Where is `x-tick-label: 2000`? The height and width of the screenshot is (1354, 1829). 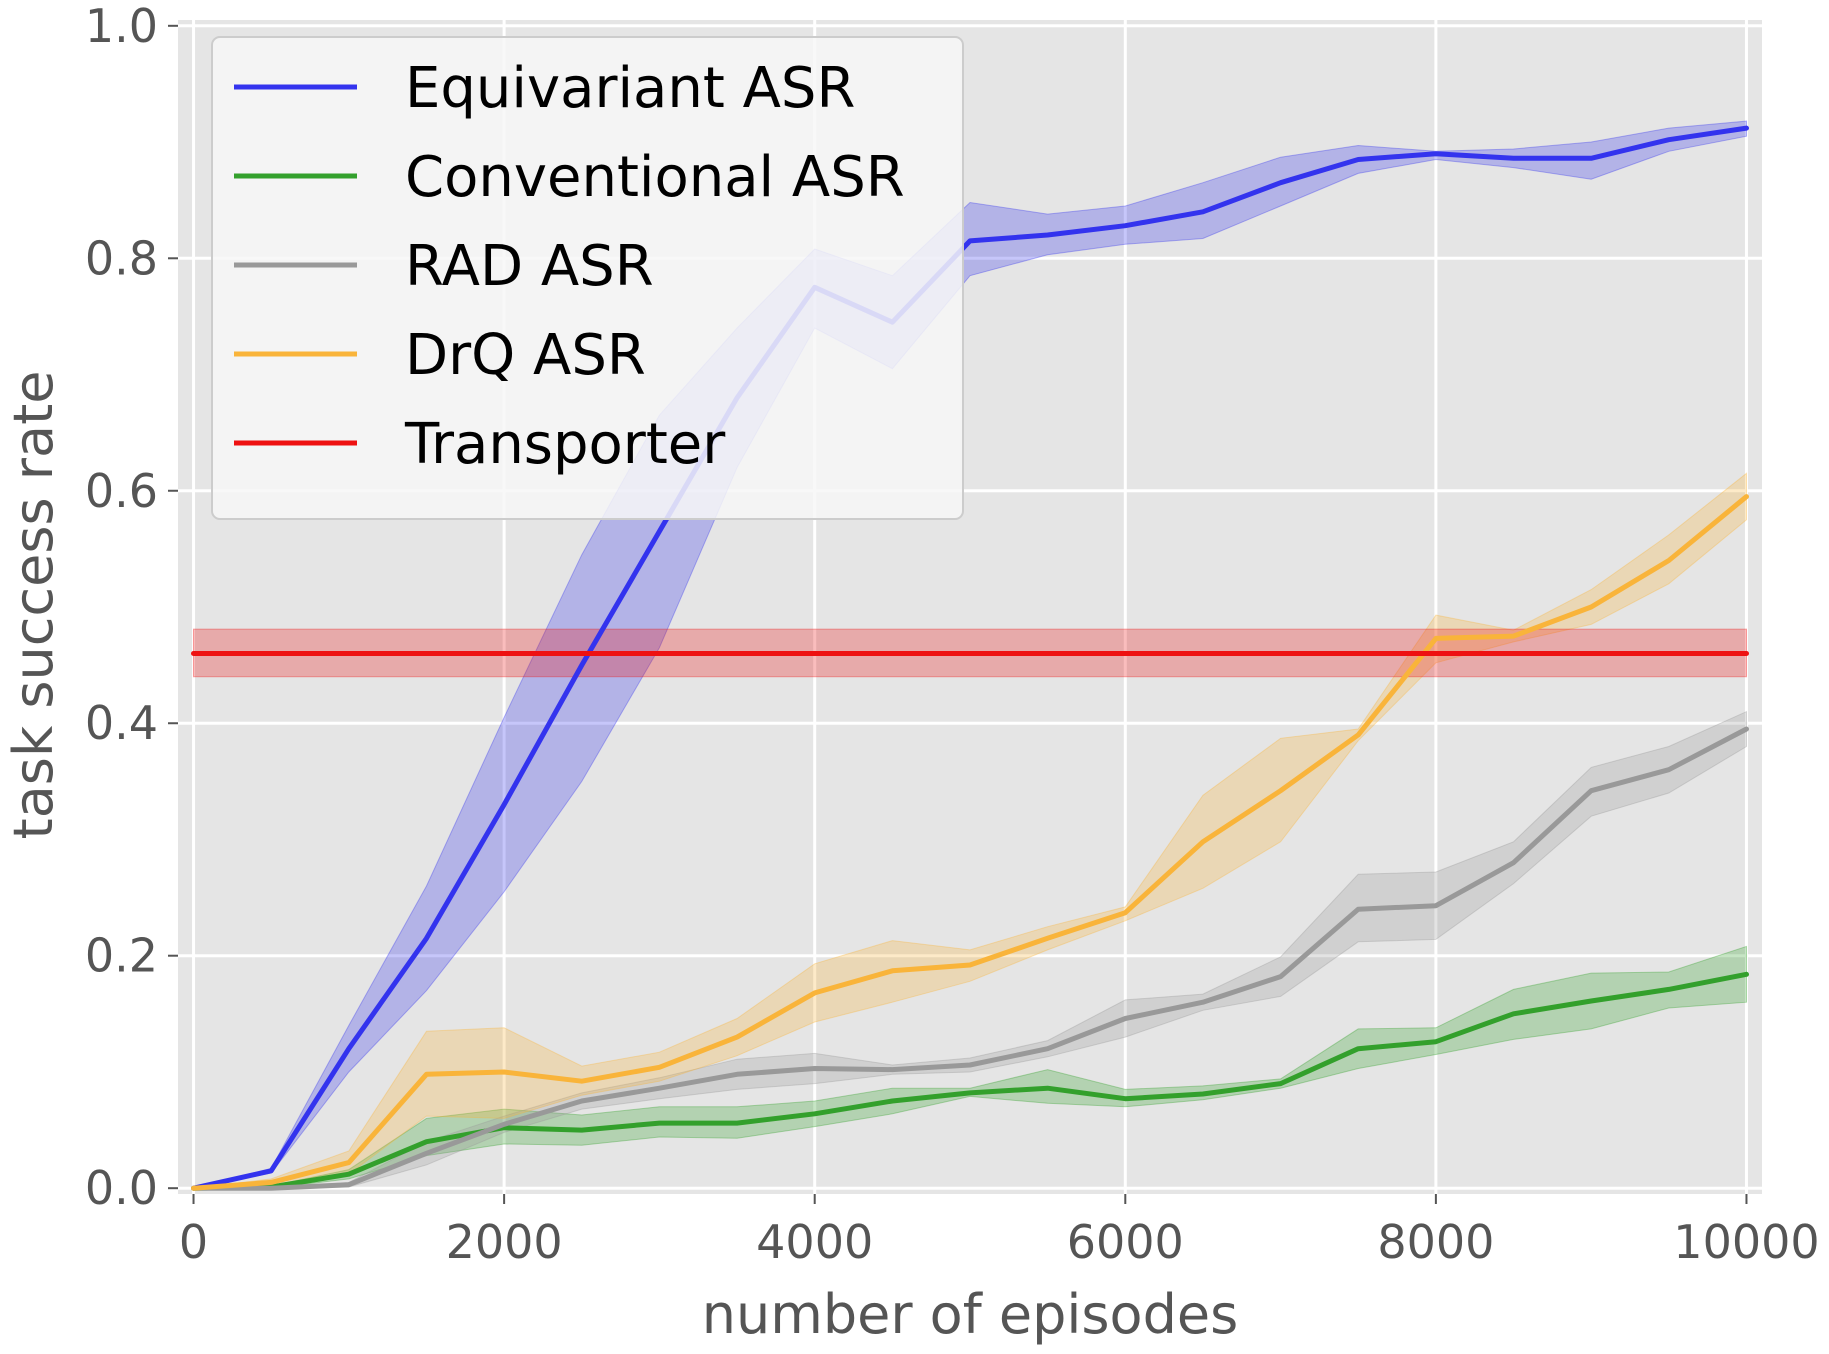 x-tick-label: 2000 is located at coordinates (504, 1242).